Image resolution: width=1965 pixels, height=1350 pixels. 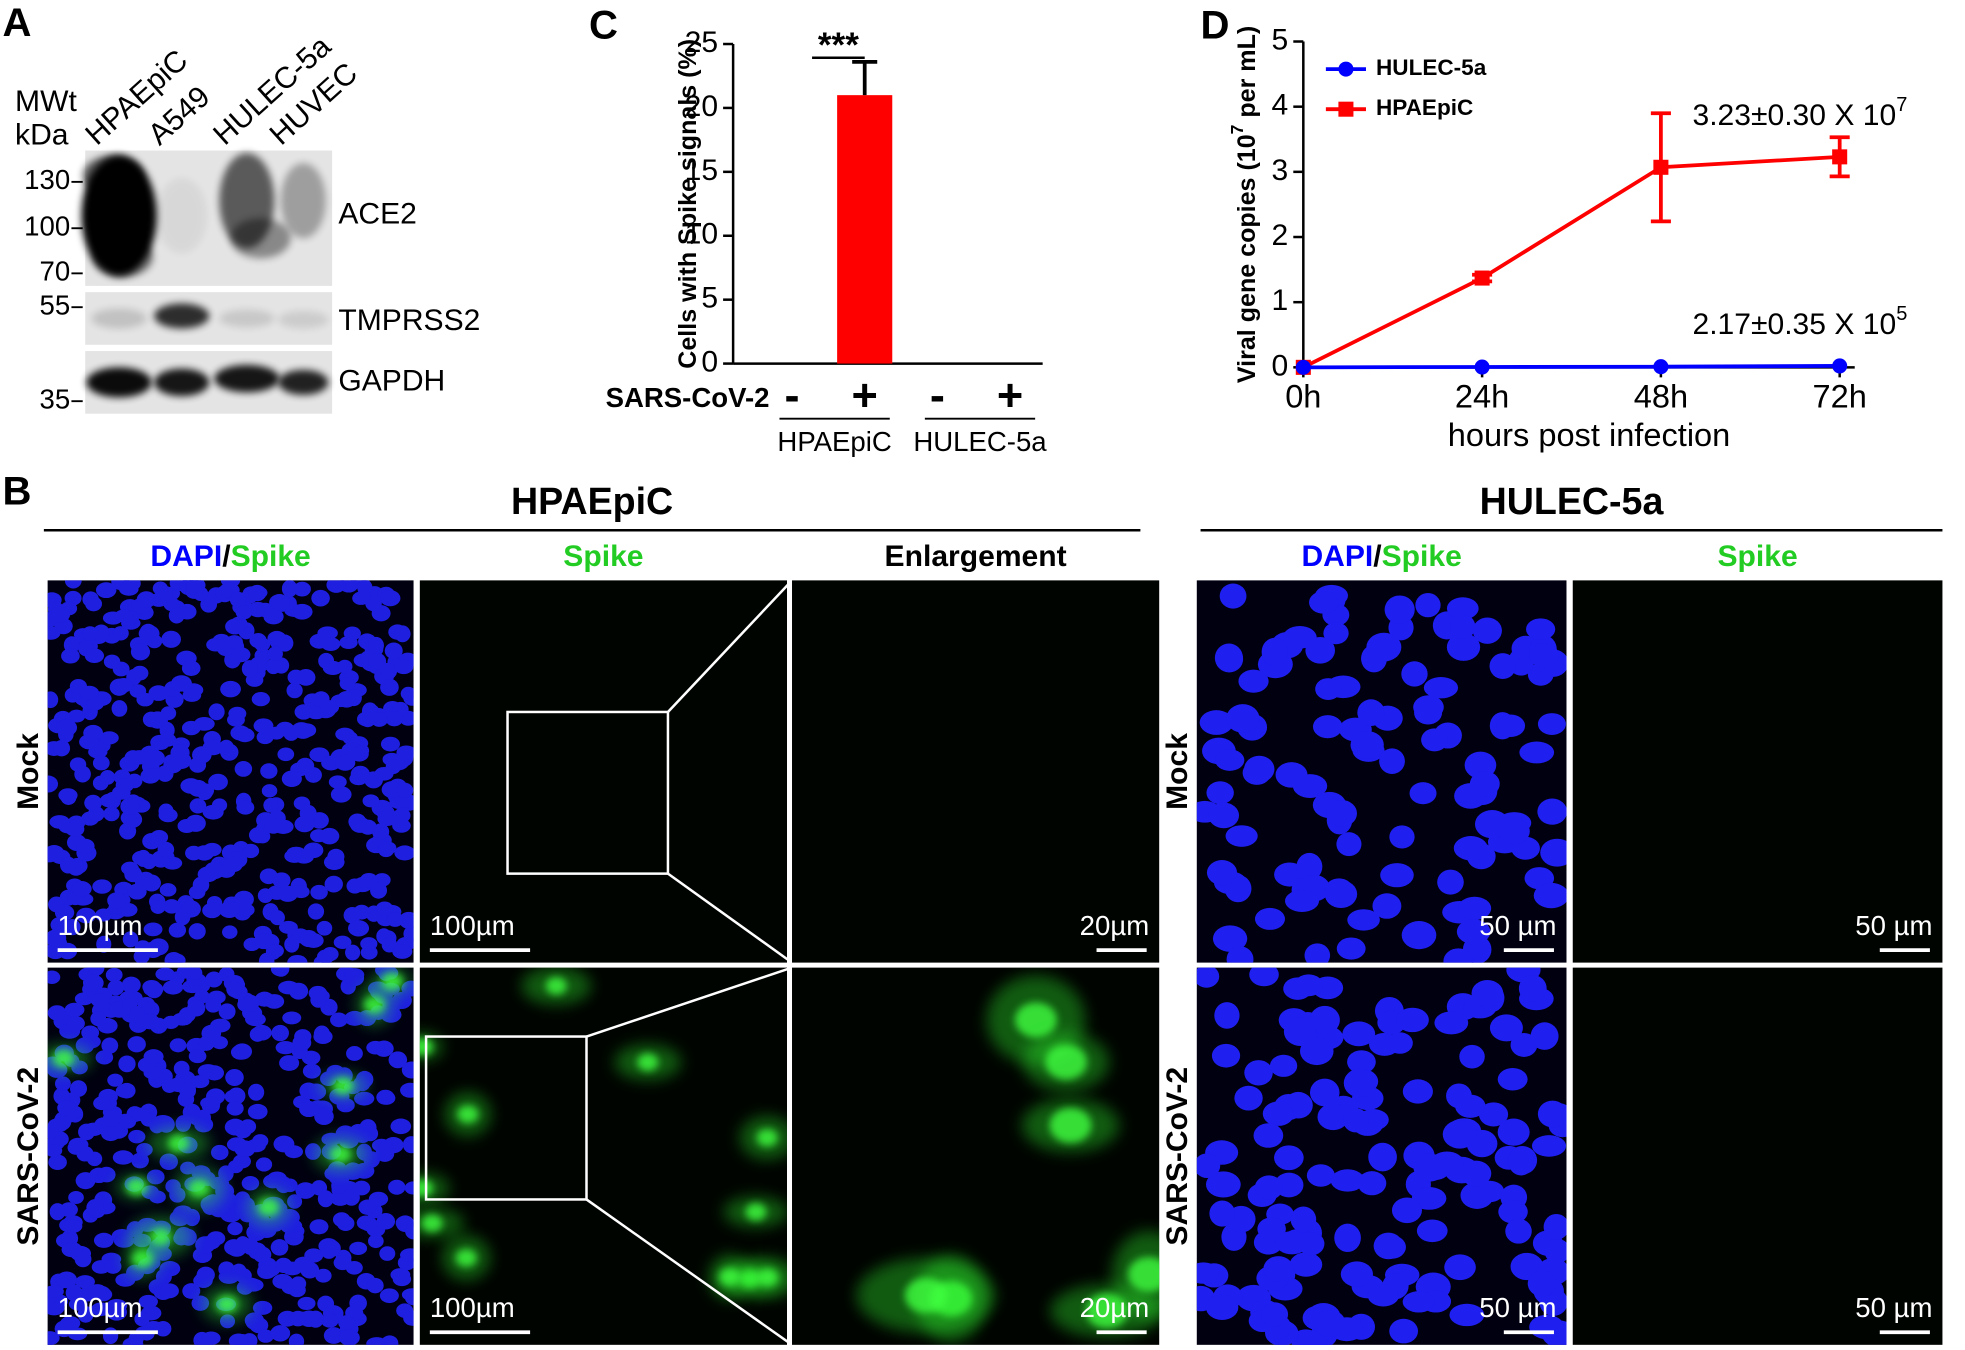 What do you see at coordinates (1422, 556) in the screenshot?
I see `column-header-part: Spike` at bounding box center [1422, 556].